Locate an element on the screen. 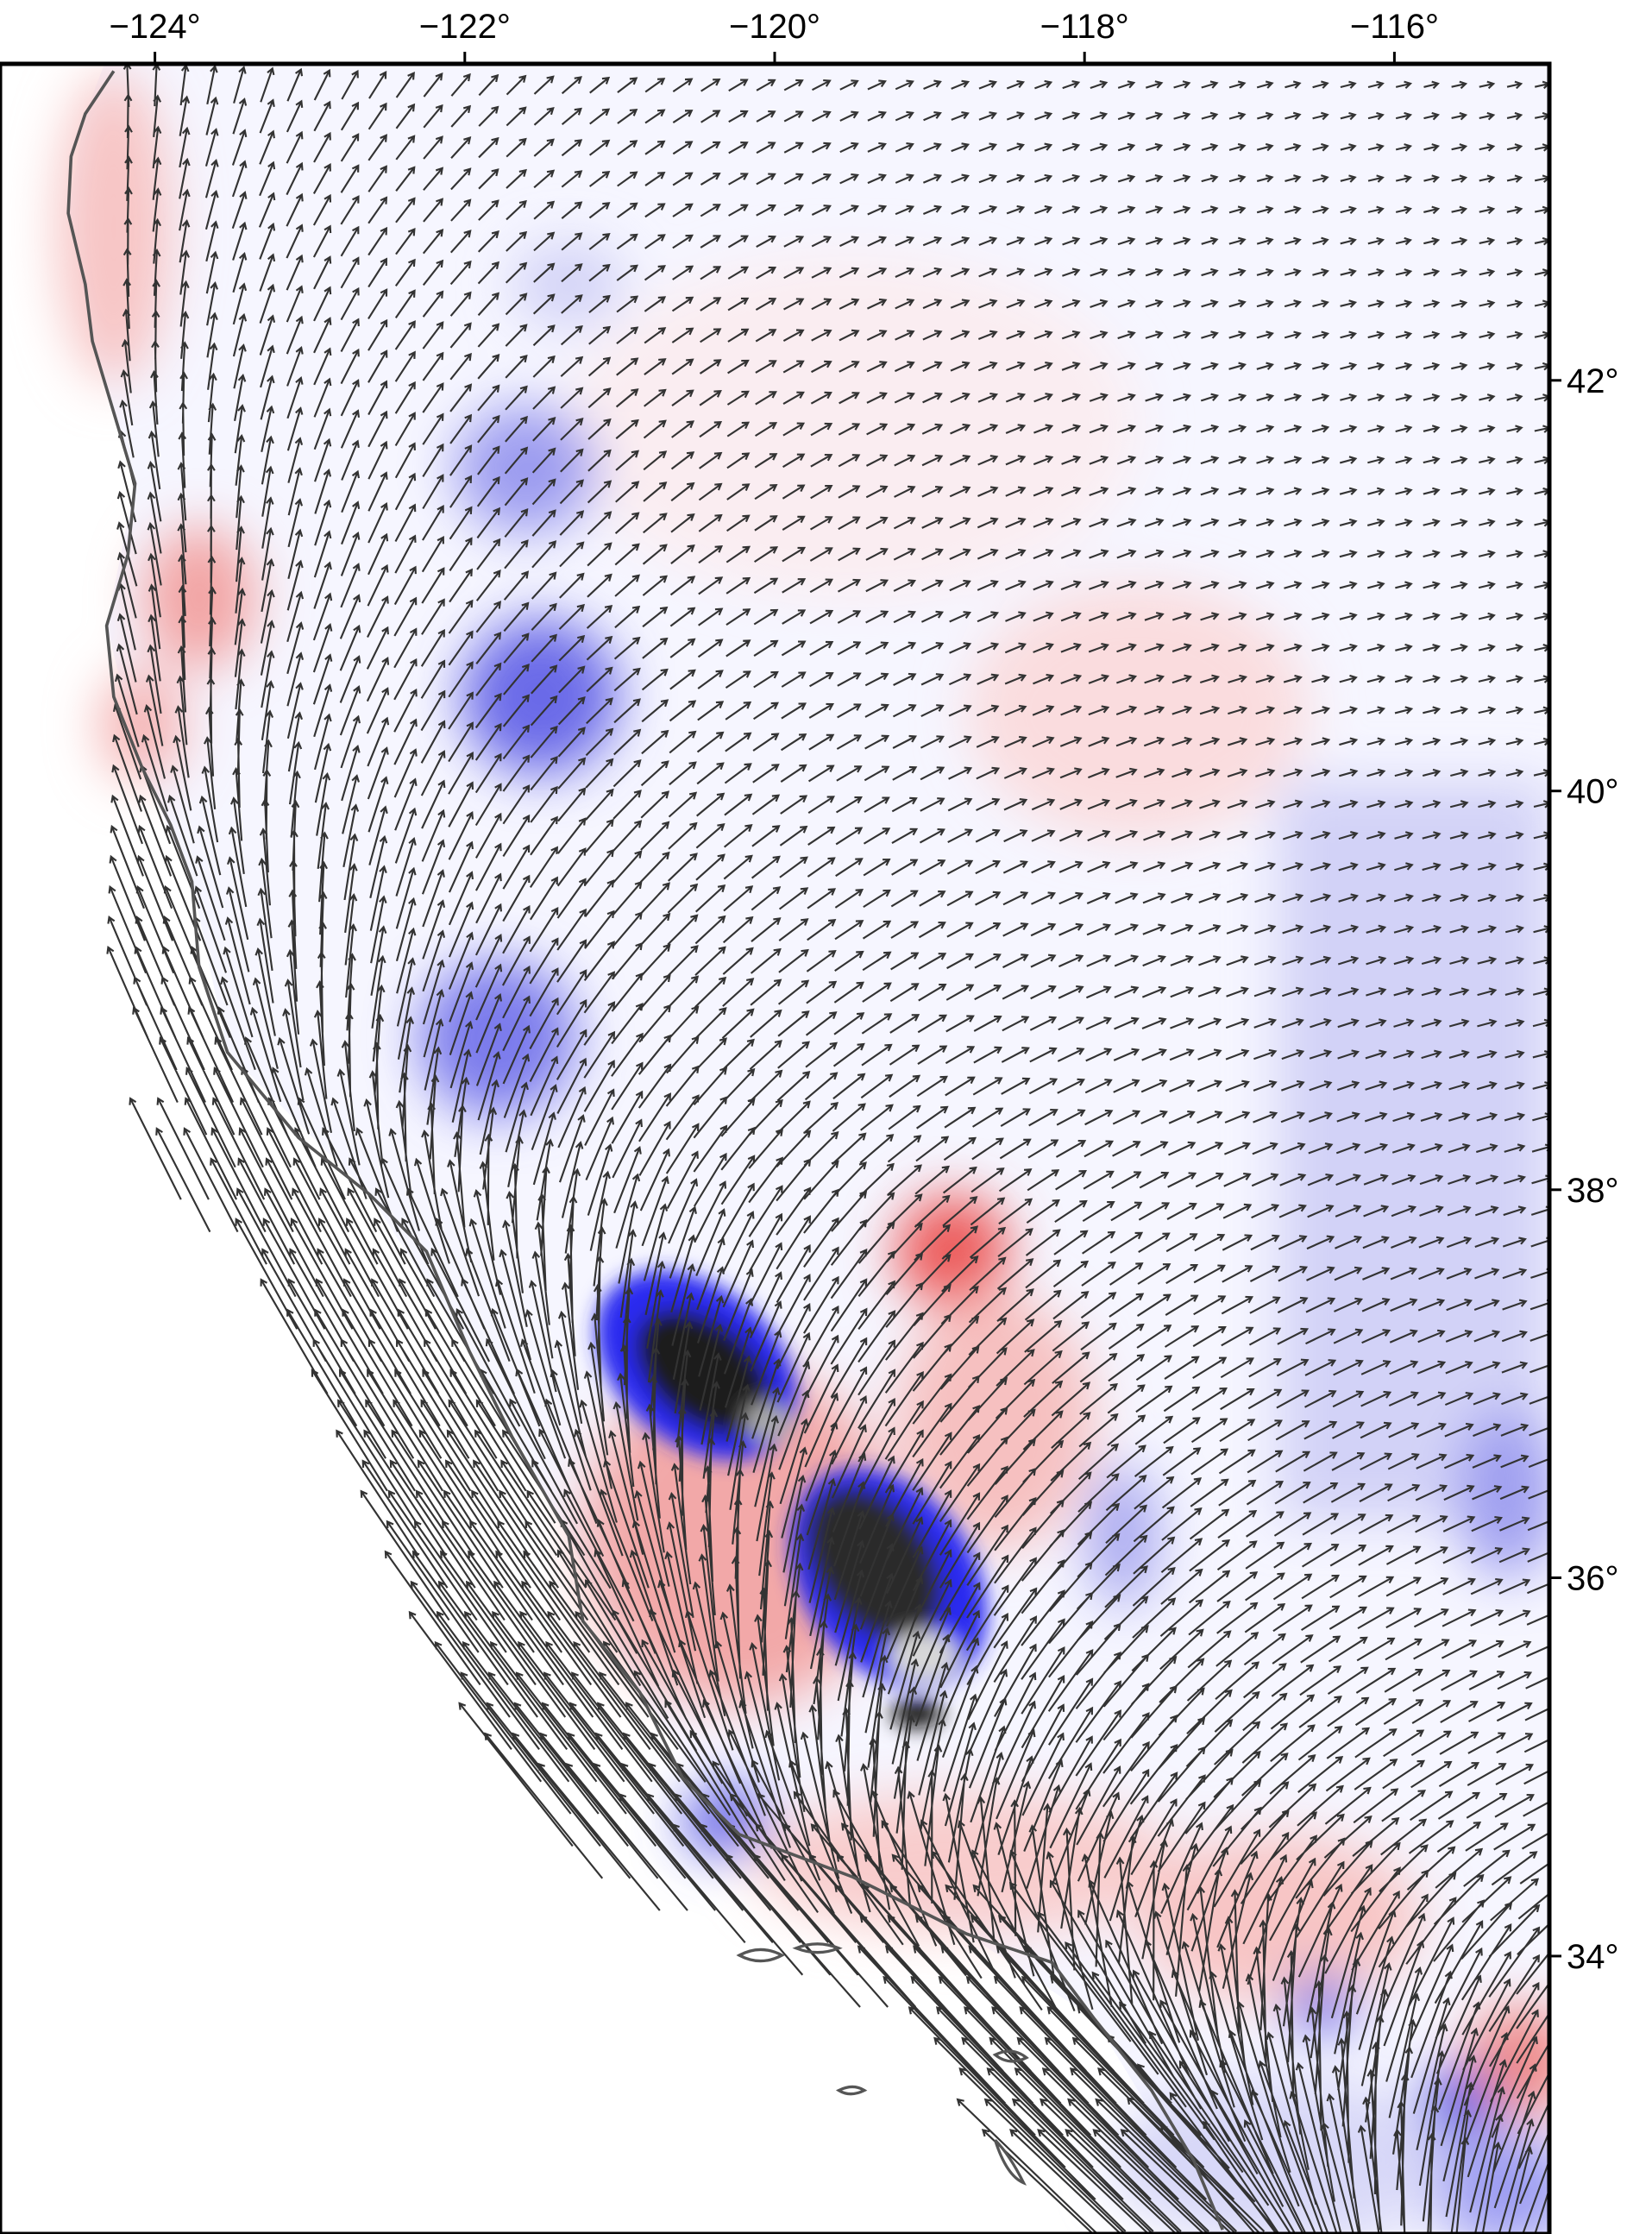 The image size is (1652, 2234). y-tick-label: 36° is located at coordinates (1593, 1579).